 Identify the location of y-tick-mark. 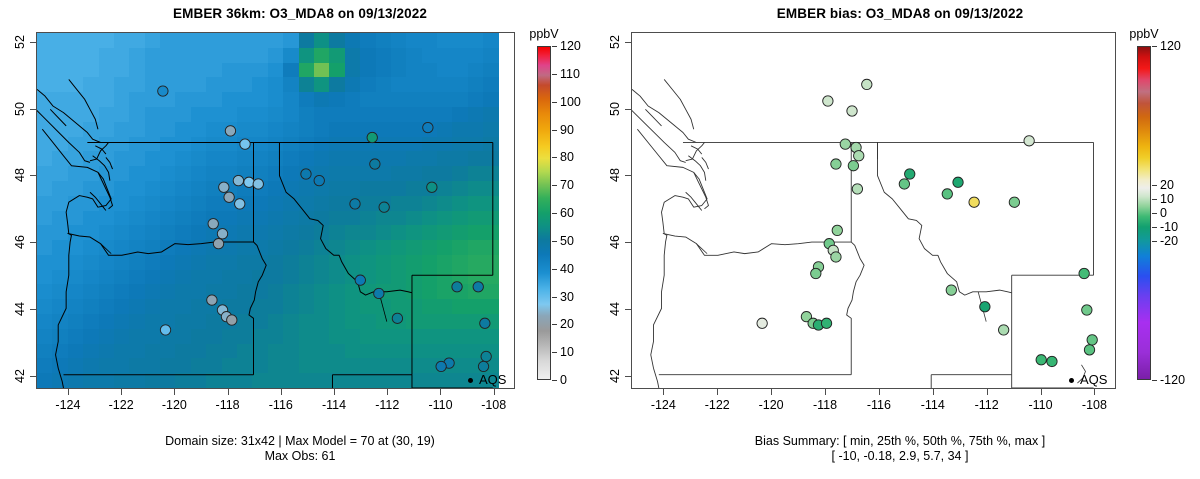
(33, 42).